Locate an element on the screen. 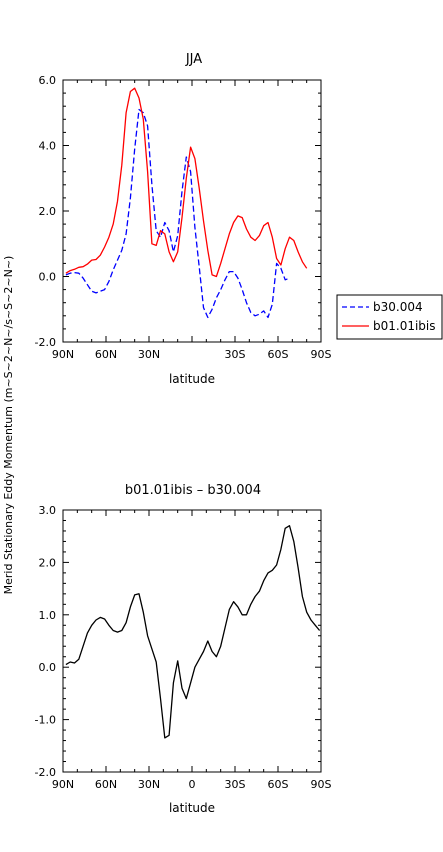 This screenshot has height=852, width=443. x-tick-label: 0 is located at coordinates (192, 784).